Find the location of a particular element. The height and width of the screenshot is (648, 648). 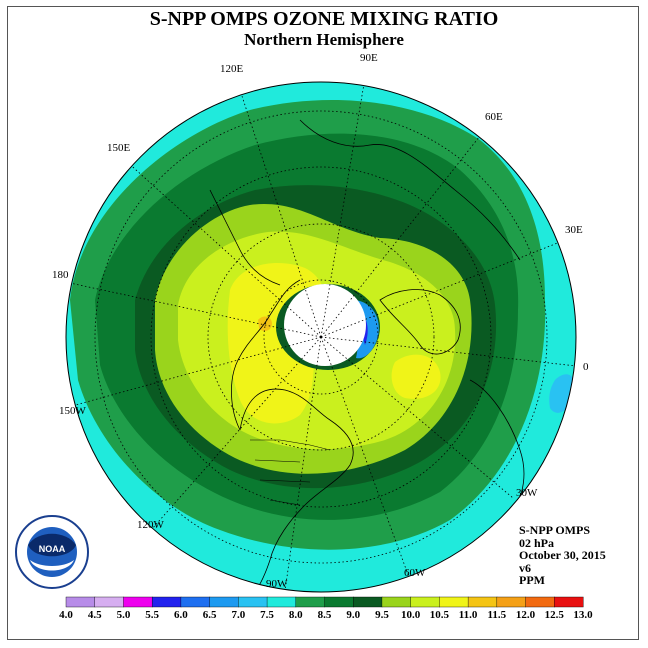

meridian-120e is located at coordinates (280, 213).